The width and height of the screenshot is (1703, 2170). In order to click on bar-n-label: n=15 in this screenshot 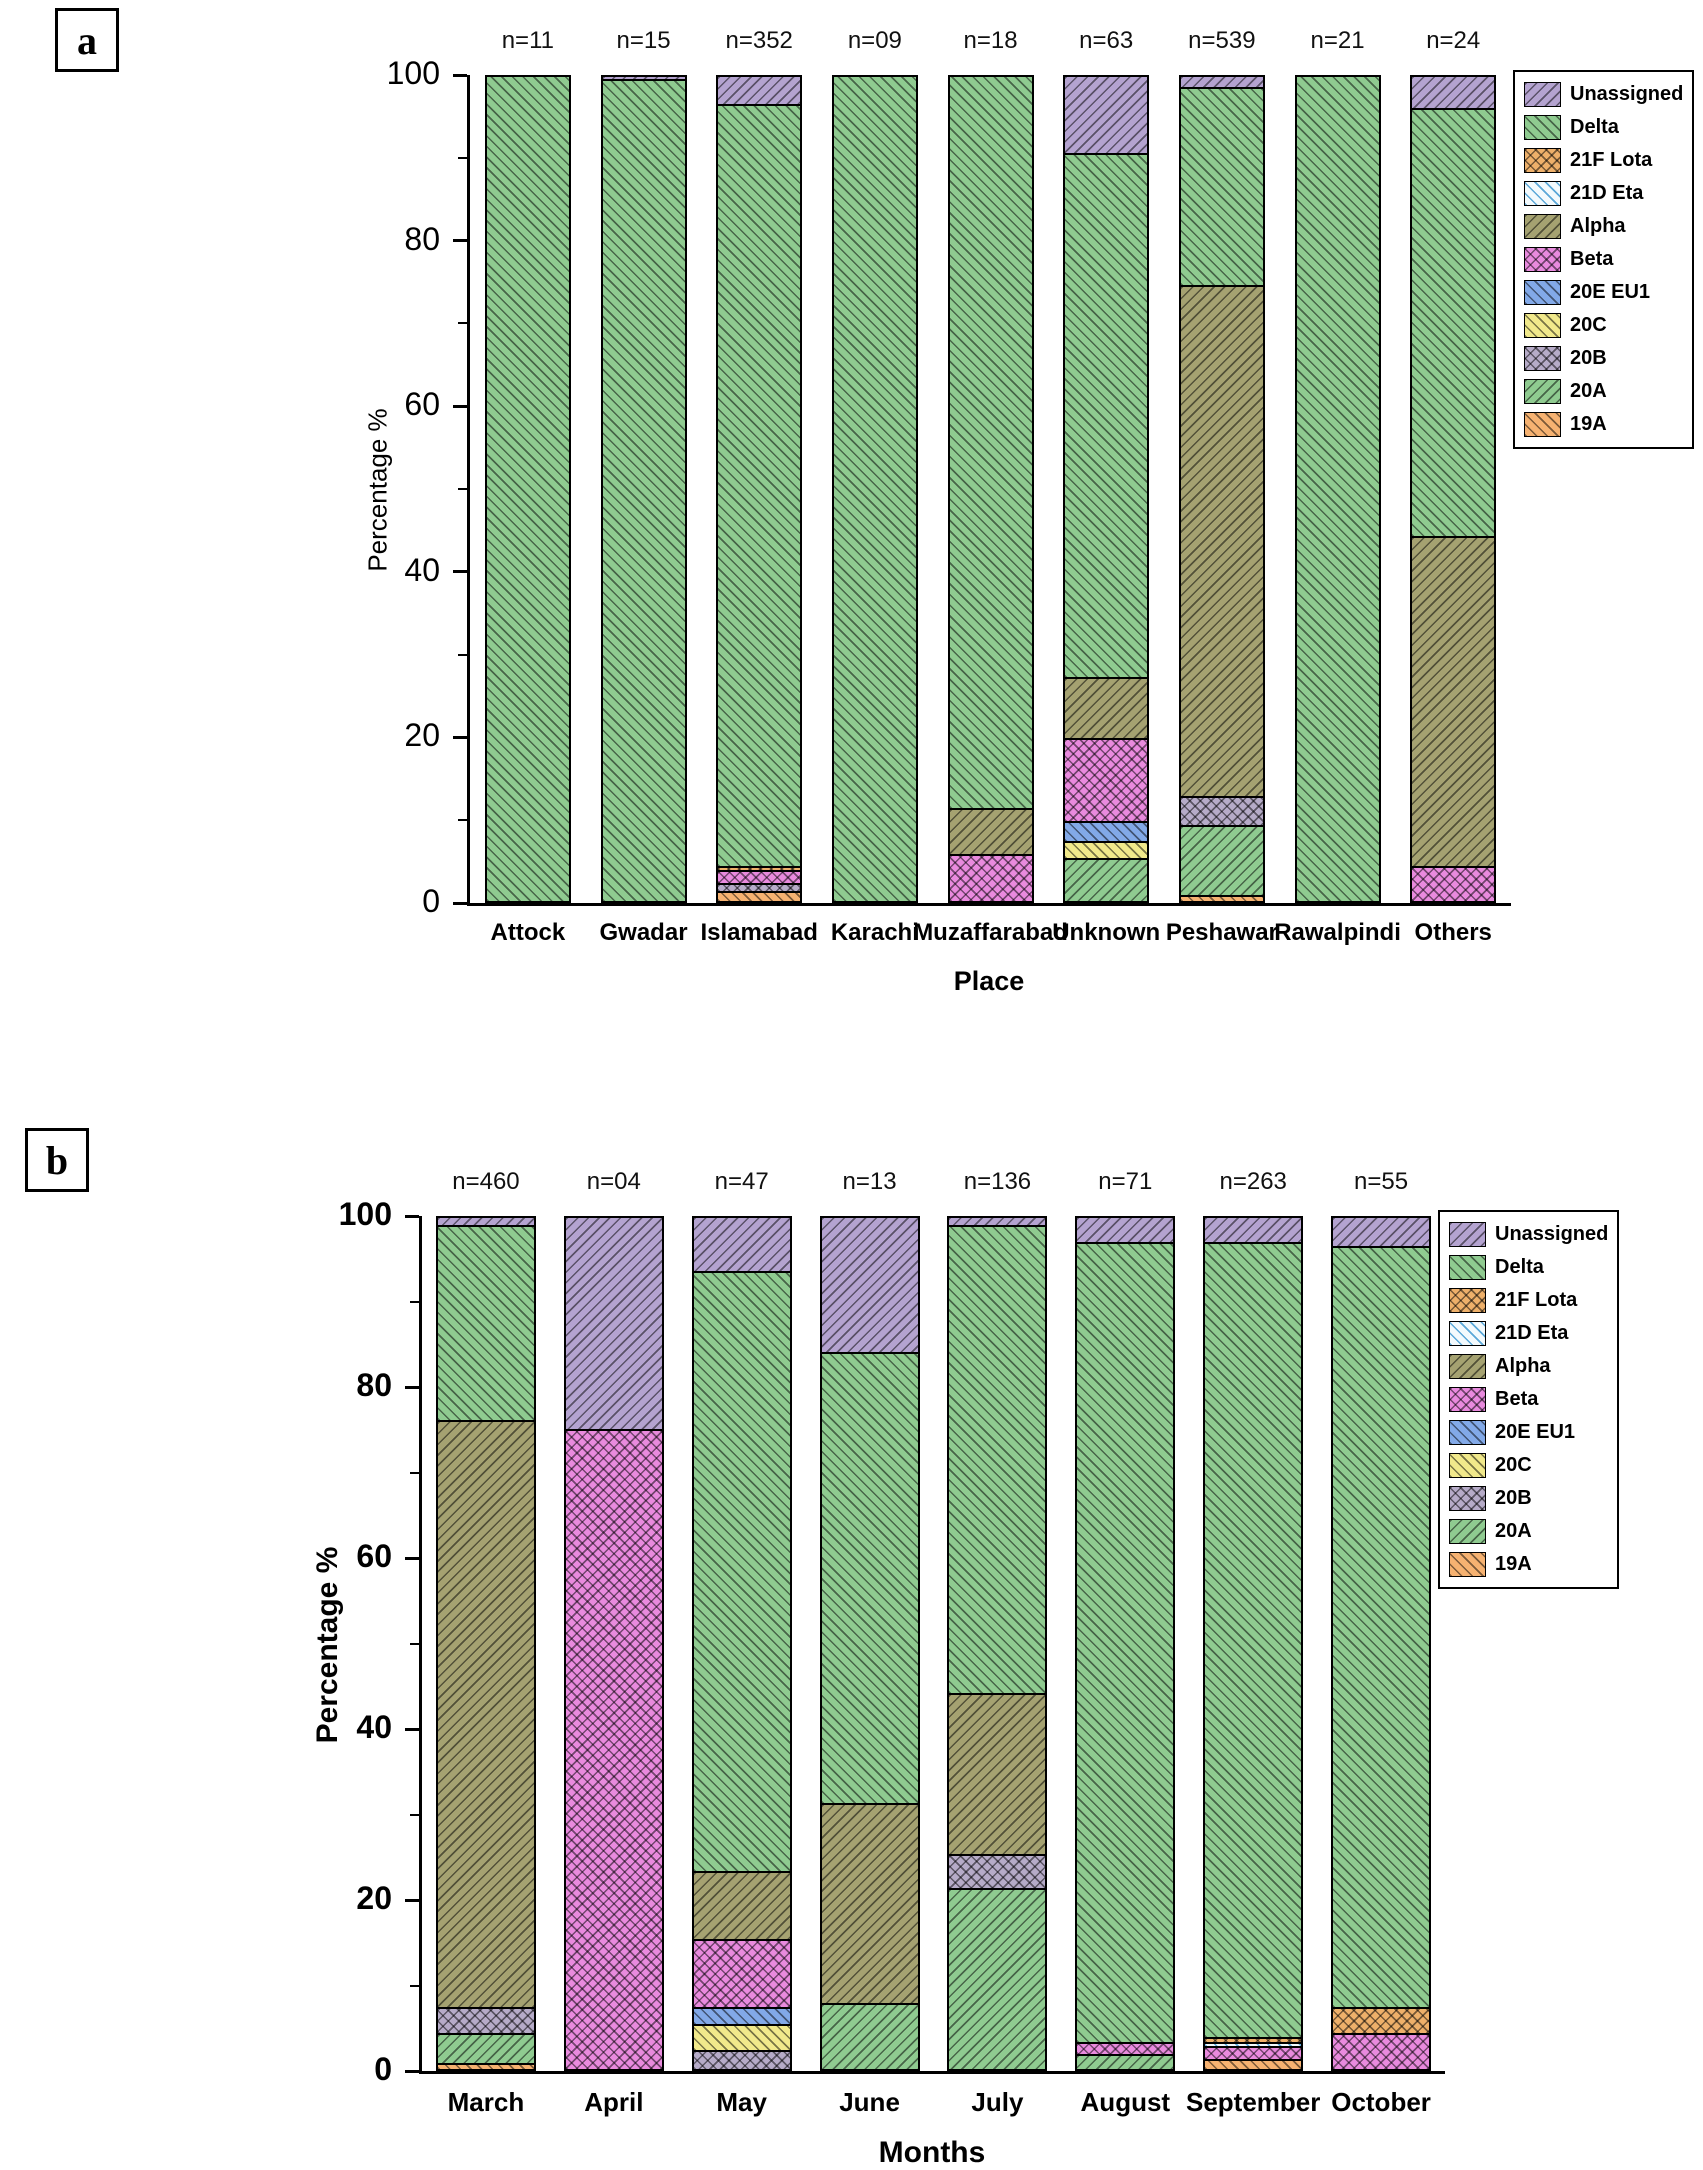, I will do `click(643, 40)`.